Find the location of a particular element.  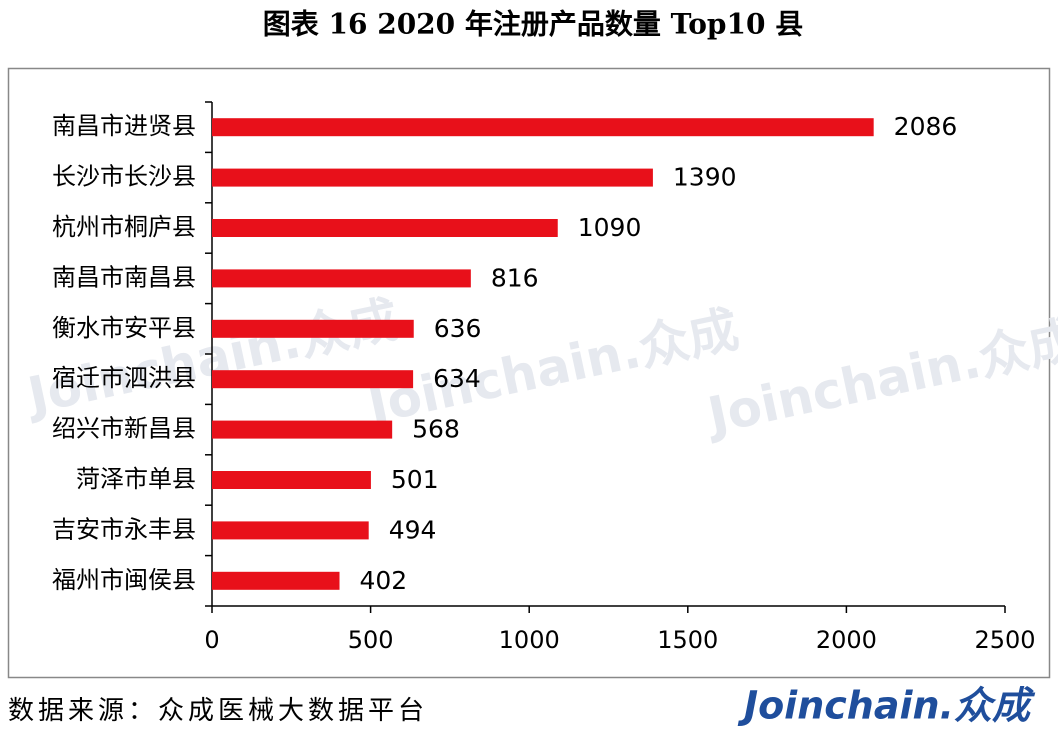

y-tick-label: 衡水市安平县 is located at coordinates (124, 328).